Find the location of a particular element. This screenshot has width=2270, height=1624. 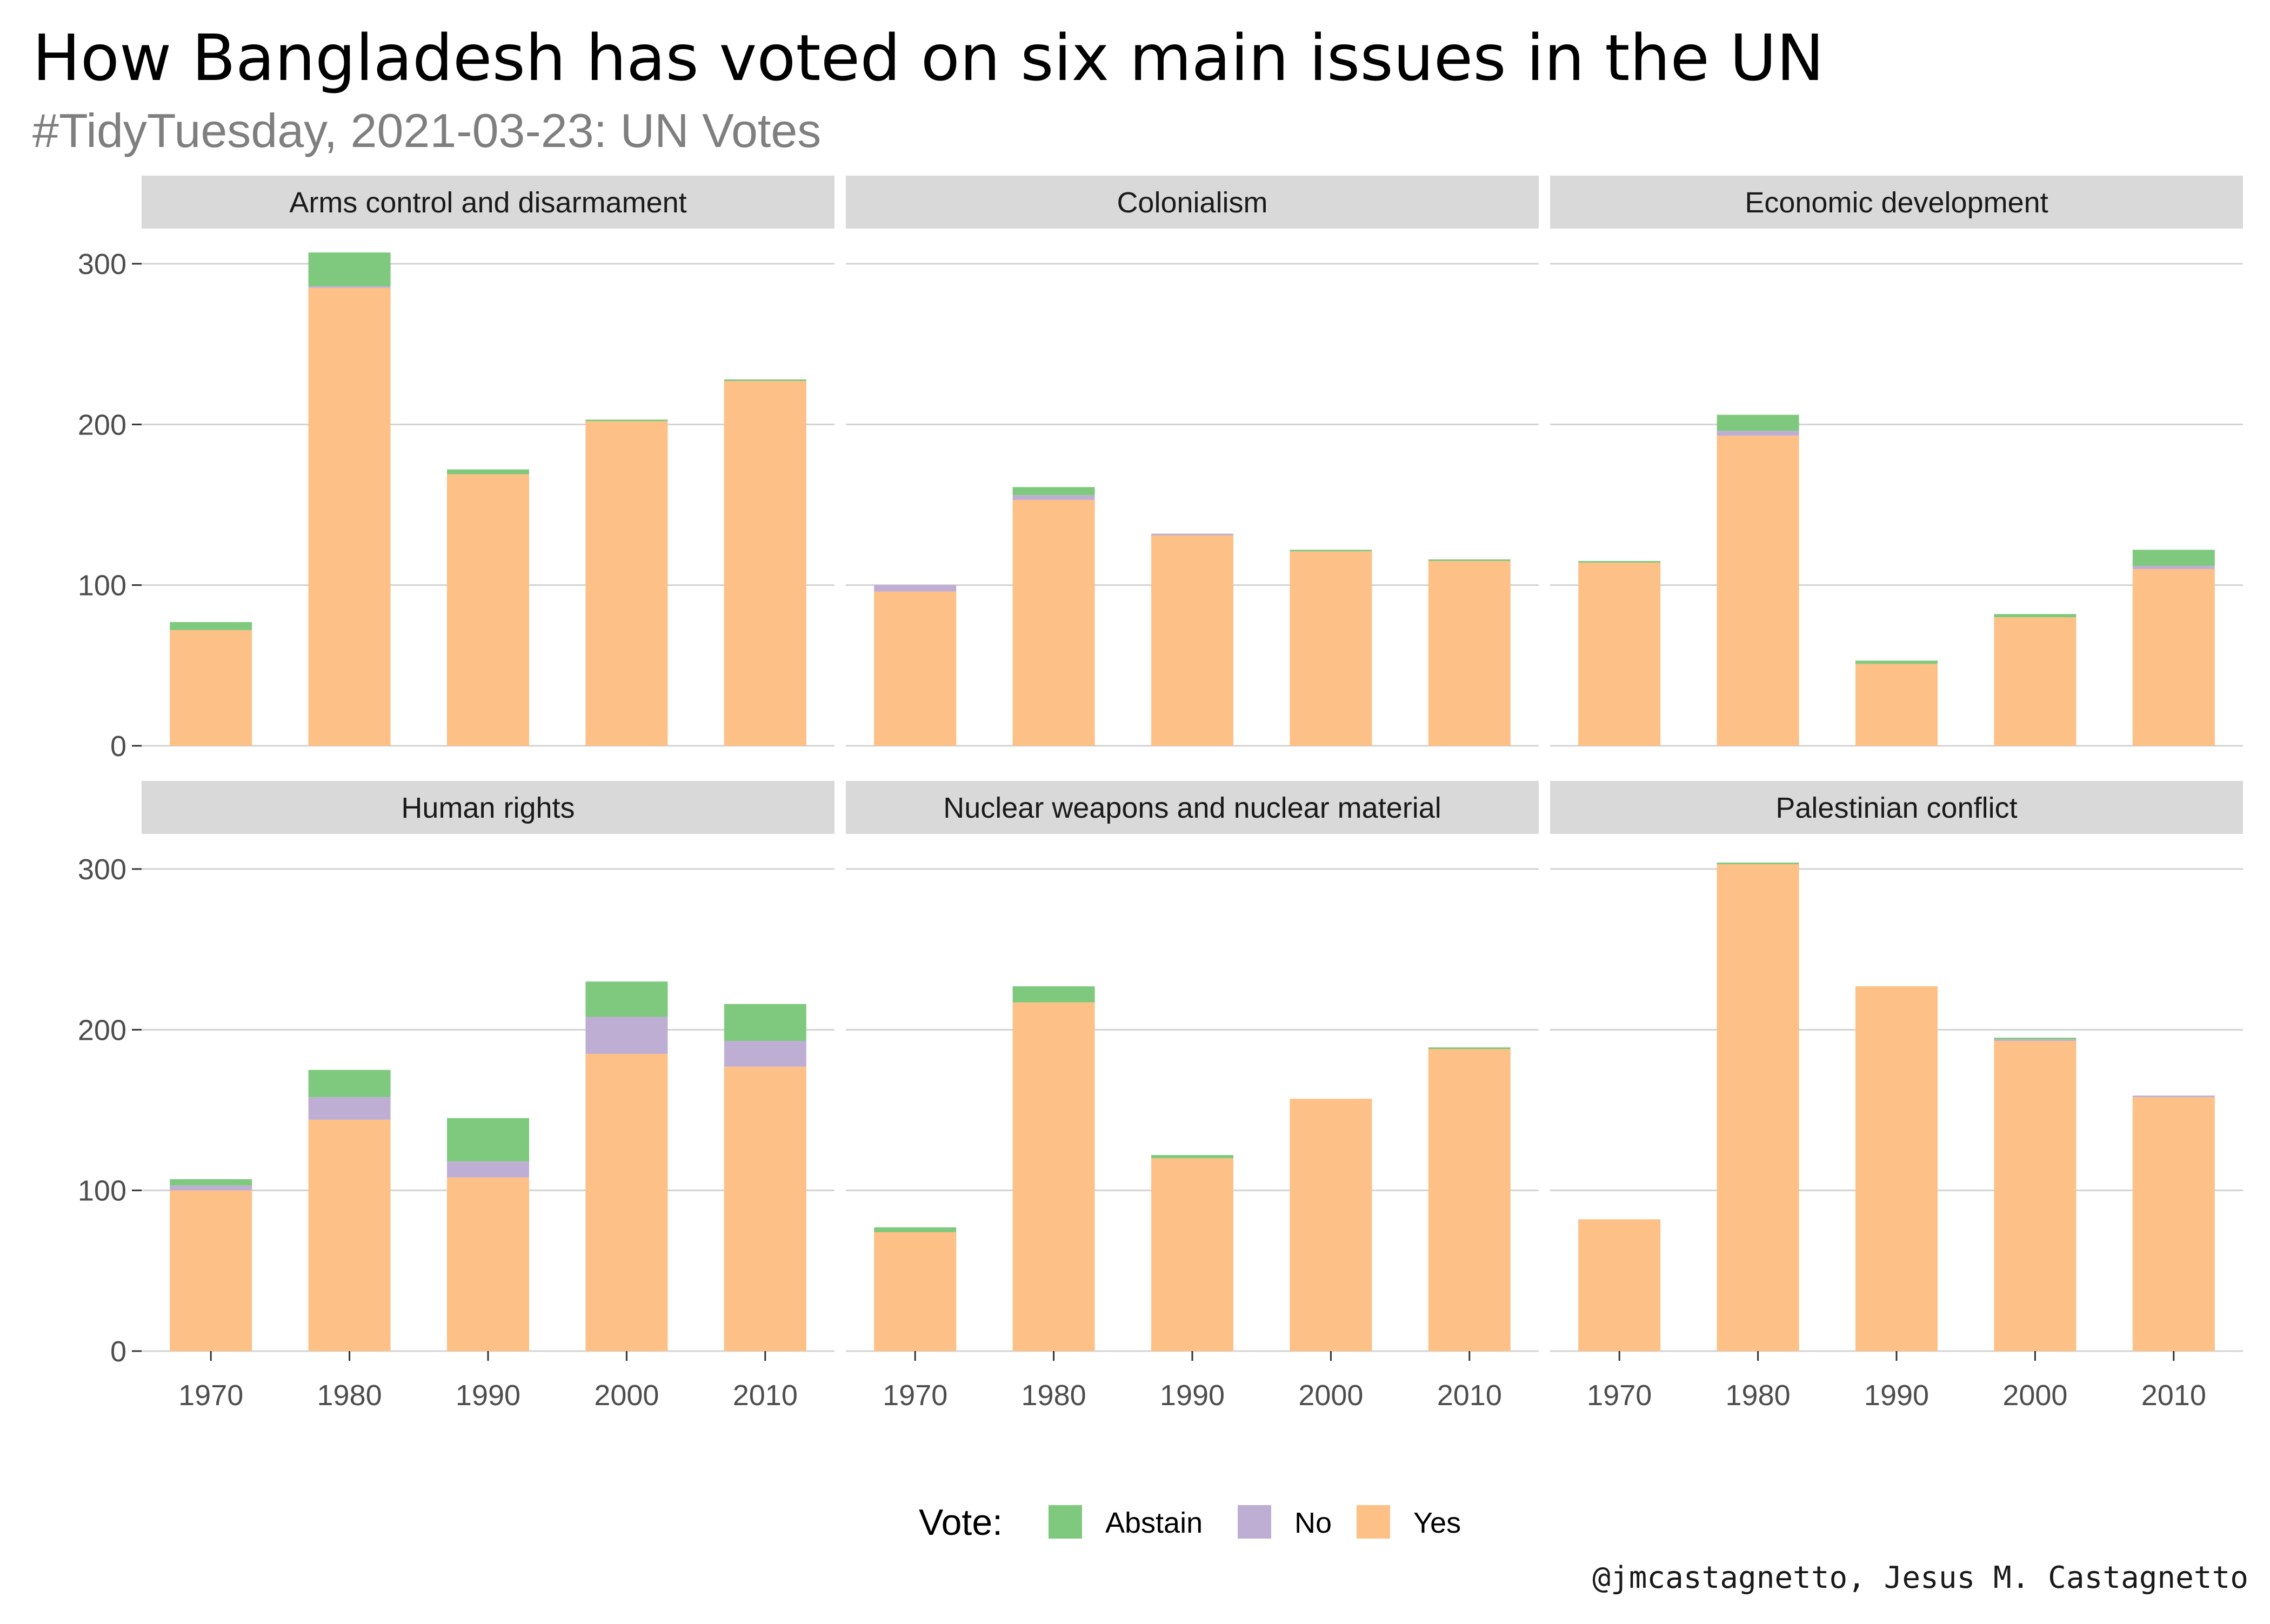

facet-strip-label: Palestinian conflict is located at coordinates (1896, 808).